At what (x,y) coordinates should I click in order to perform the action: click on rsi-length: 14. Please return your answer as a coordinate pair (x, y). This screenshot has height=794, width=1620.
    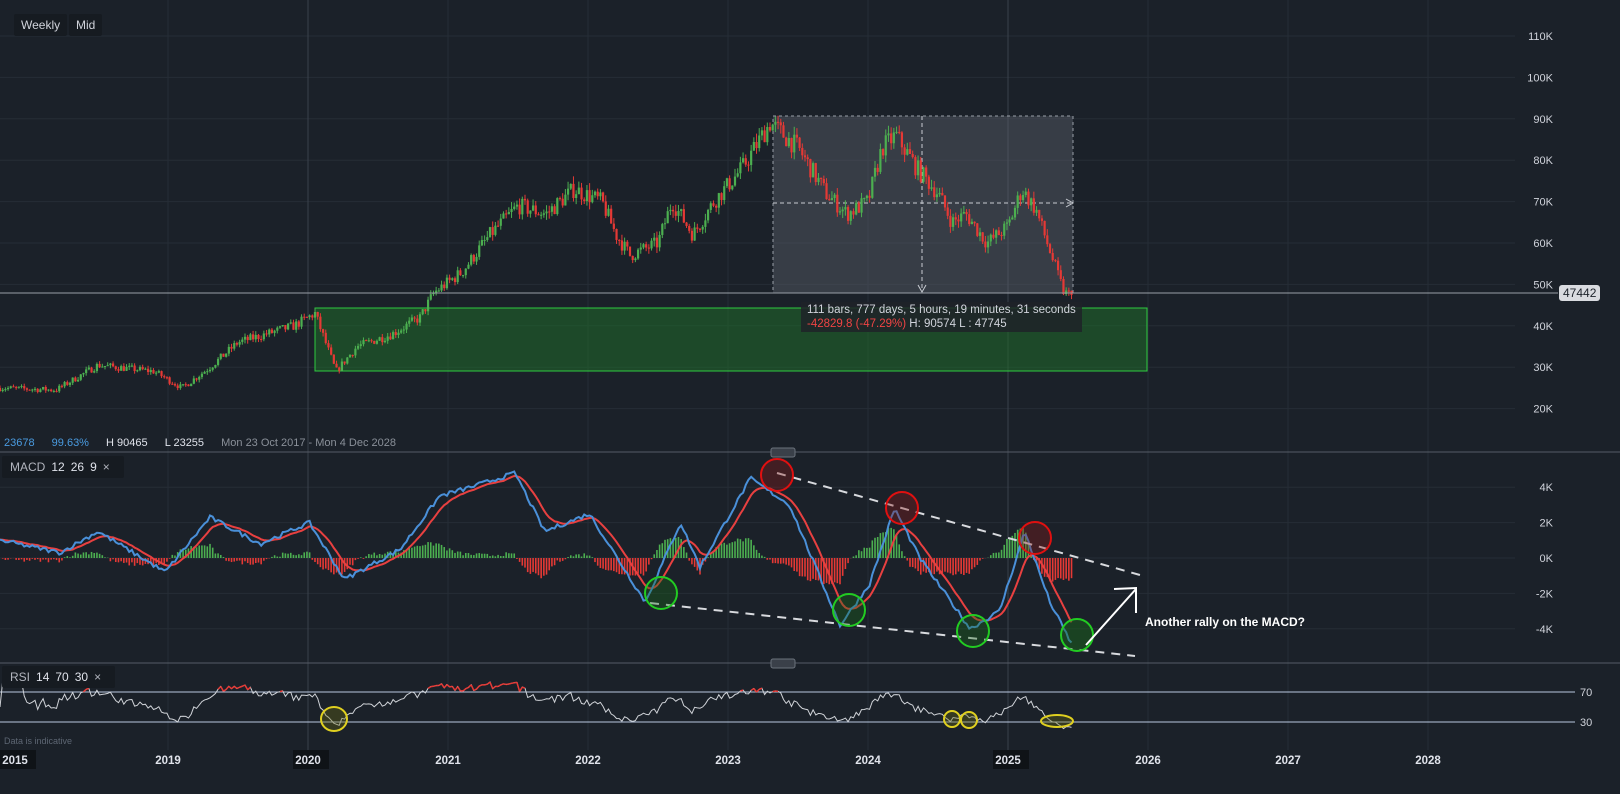
    Looking at the image, I should click on (43, 677).